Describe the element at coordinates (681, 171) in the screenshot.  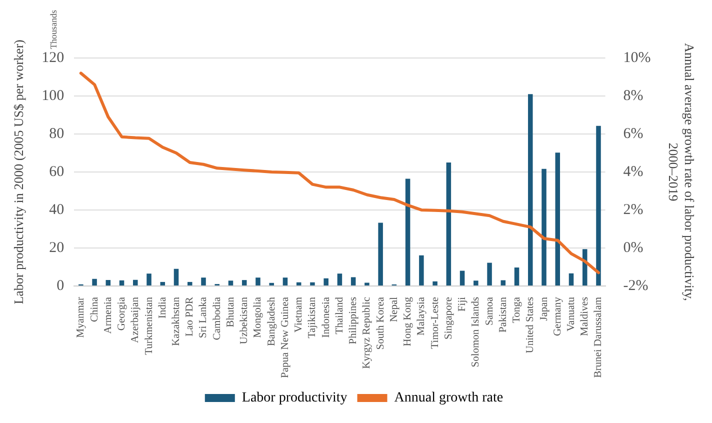
I see `y2-axis-title: Annual average growth rate of labor productivity, 2000–2019` at that location.